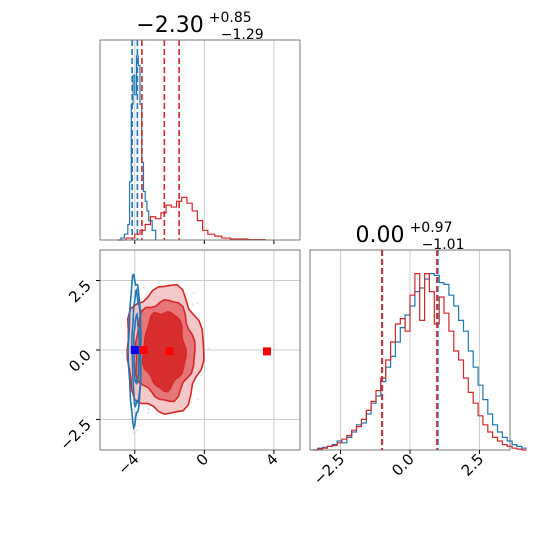 The image size is (550, 550). I want to click on marker-blue, so click(134, 350).